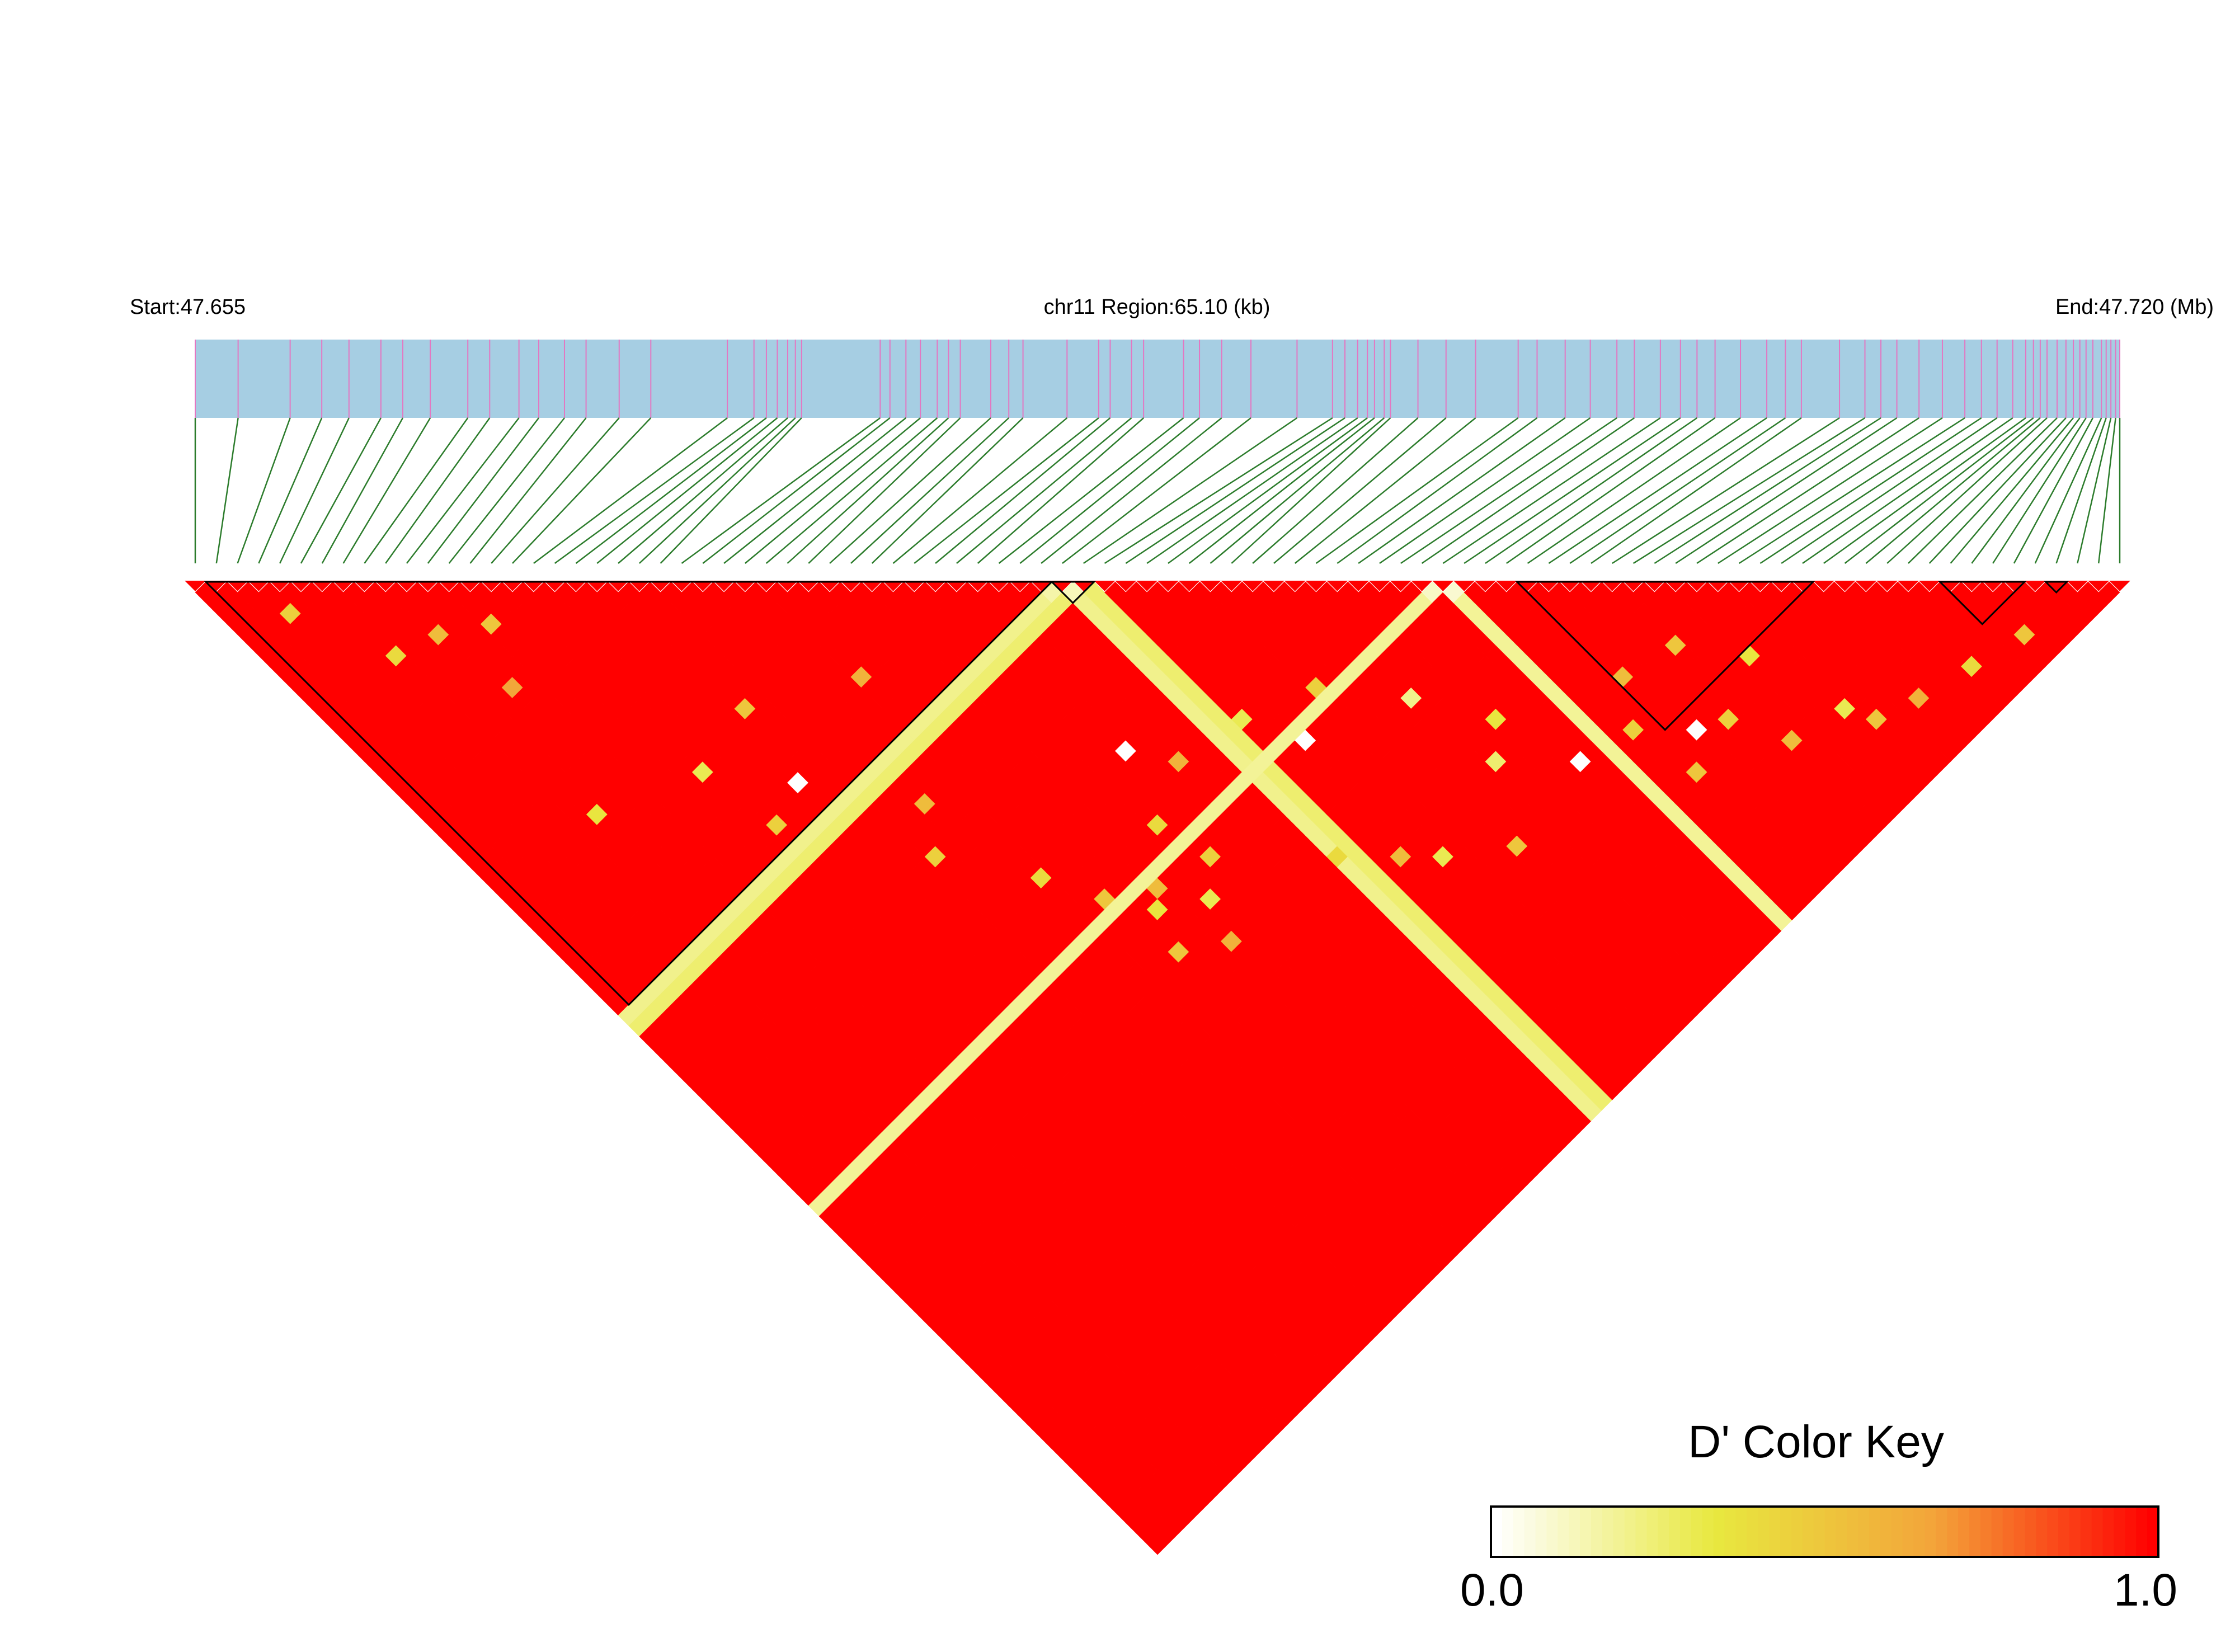  What do you see at coordinates (1157, 379) in the screenshot?
I see `chromosome-track` at bounding box center [1157, 379].